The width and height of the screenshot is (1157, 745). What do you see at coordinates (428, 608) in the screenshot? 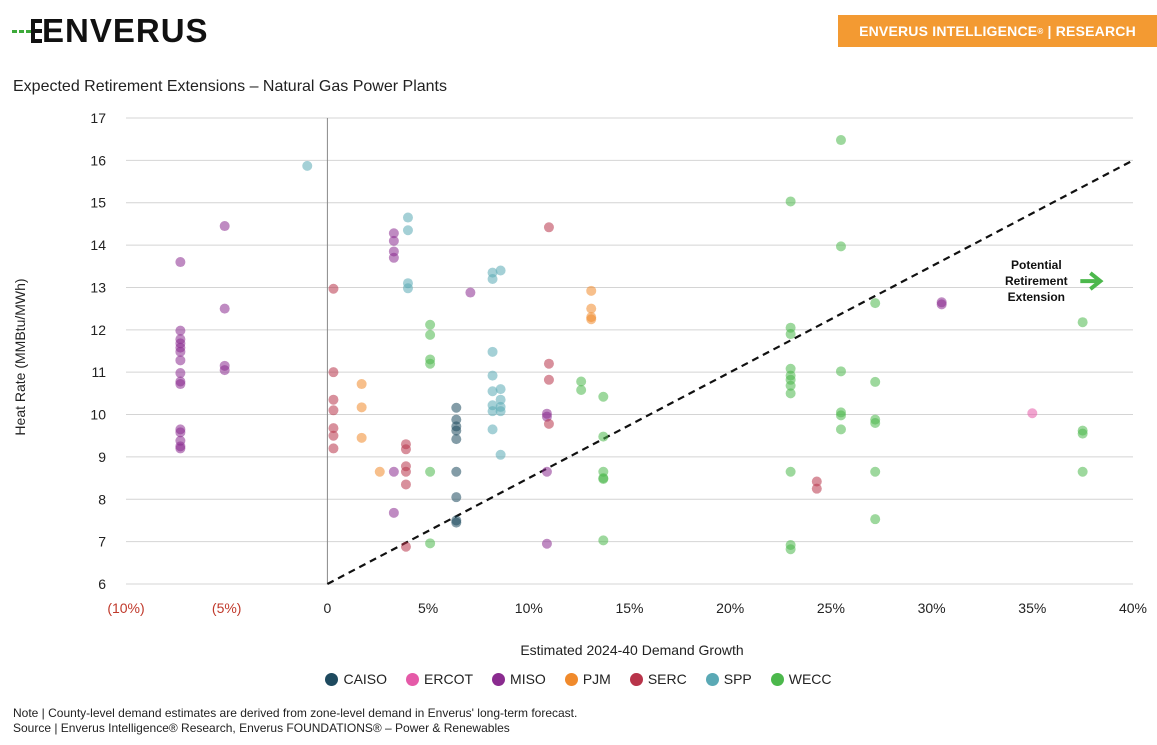
I see `x-tick-label: 5%` at bounding box center [428, 608].